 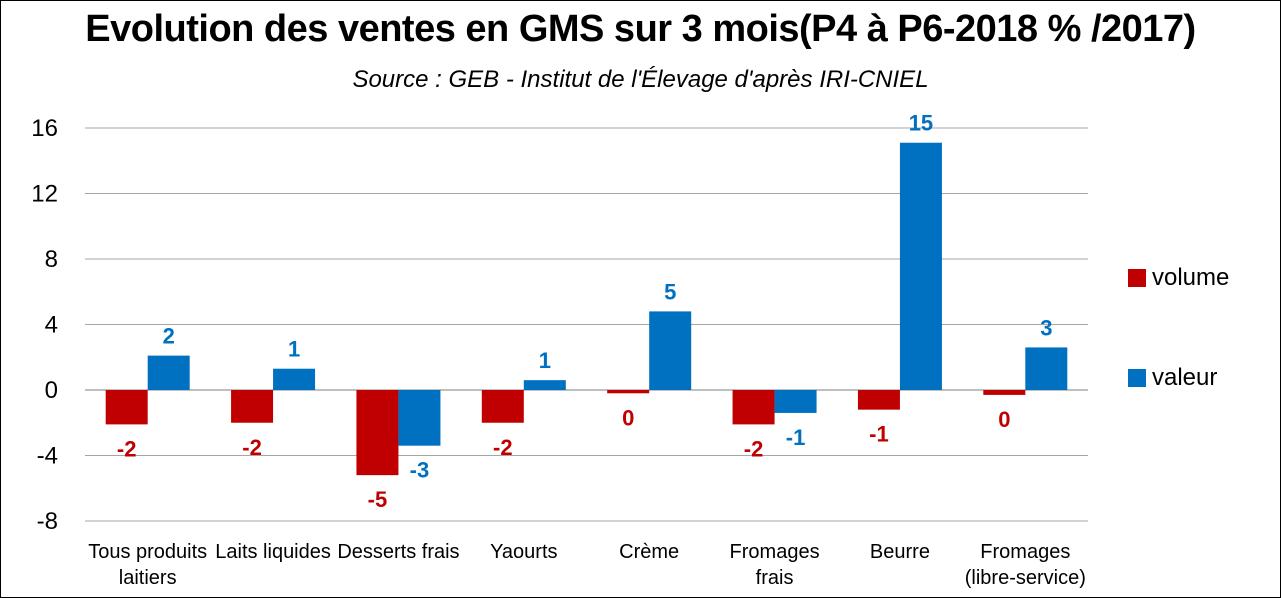 What do you see at coordinates (1137, 378) in the screenshot?
I see `legend-swatch-valeur` at bounding box center [1137, 378].